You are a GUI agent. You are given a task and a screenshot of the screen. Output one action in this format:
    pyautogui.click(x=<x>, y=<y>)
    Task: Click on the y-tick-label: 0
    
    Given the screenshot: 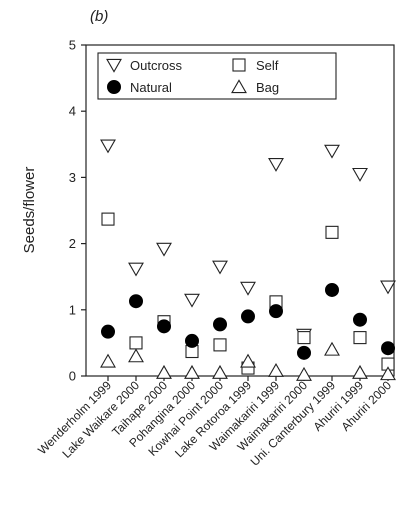 What is the action you would take?
    pyautogui.click(x=72, y=376)
    